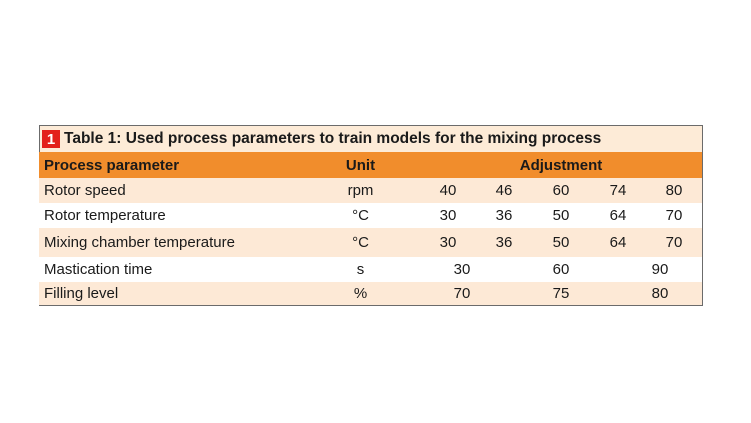 The height and width of the screenshot is (423, 751). What do you see at coordinates (170, 270) in the screenshot?
I see `parameter-cell: Mastication time` at bounding box center [170, 270].